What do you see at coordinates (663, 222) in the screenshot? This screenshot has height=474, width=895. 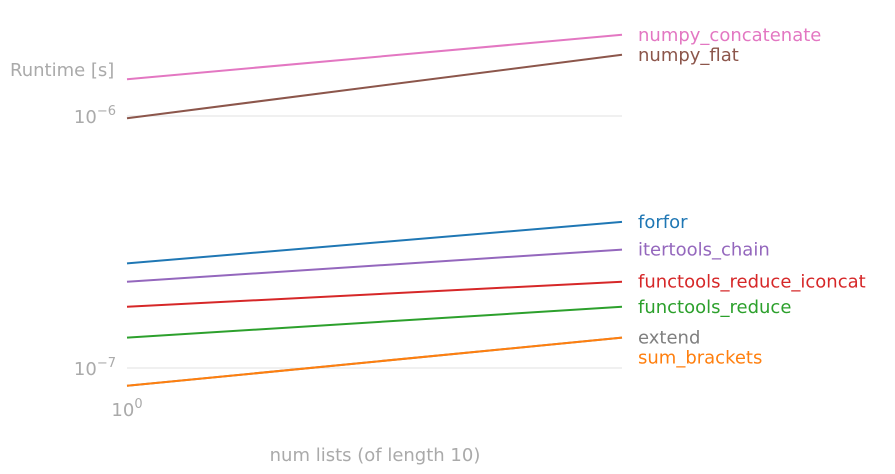 I see `series-label-forfor: forfor` at bounding box center [663, 222].